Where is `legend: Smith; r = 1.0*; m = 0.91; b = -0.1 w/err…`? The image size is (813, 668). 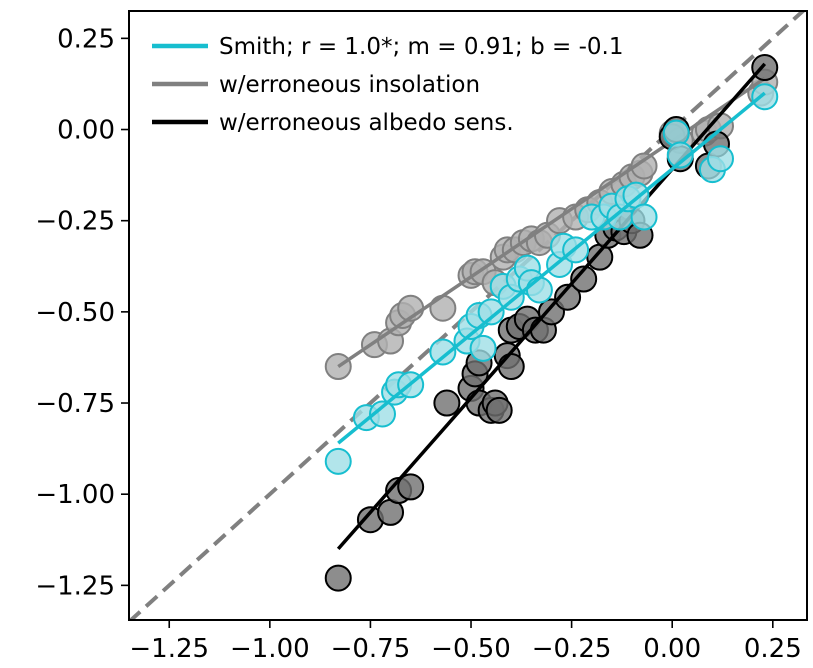 legend: Smith; r = 1.0*; m = 0.91; b = -0.1 w/err… is located at coordinates (387, 85).